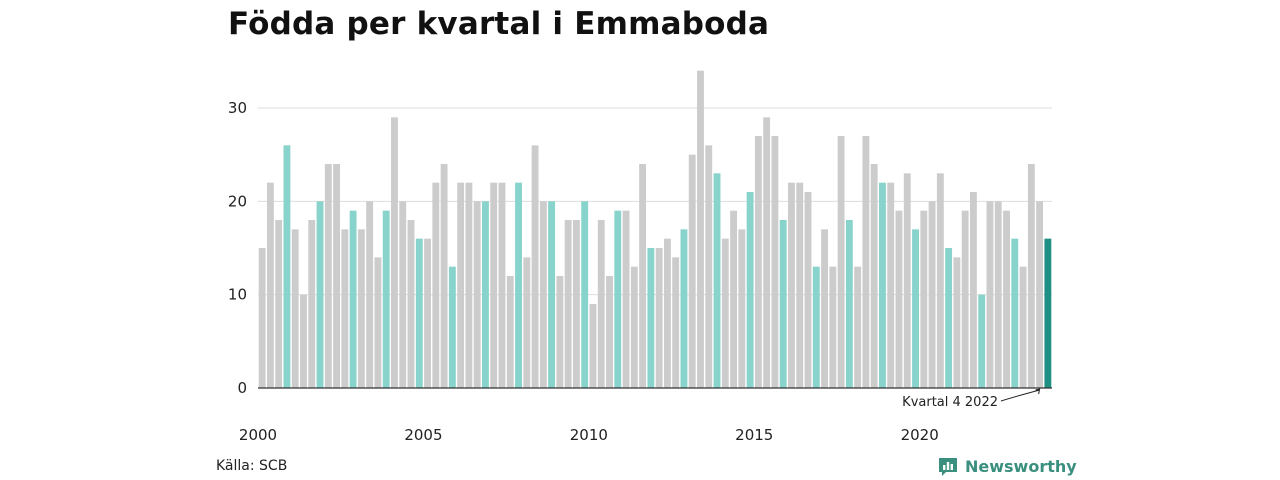 The image size is (1280, 480). Describe the element at coordinates (423, 435) in the screenshot. I see `x-tick-label: 2005` at that location.